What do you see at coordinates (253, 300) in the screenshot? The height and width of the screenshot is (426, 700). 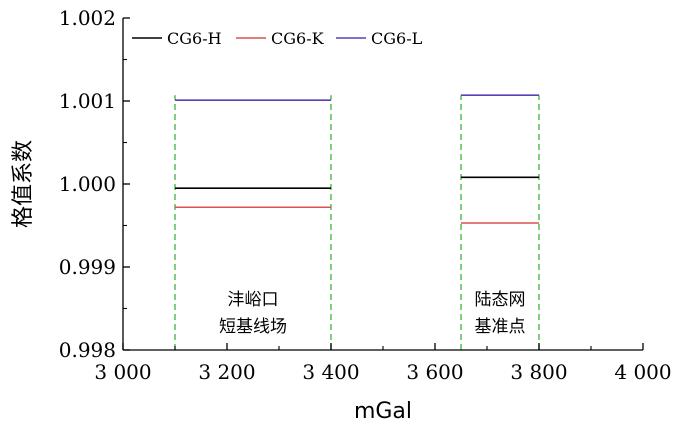 I see `annotation-0-line-0: 沣峪口` at bounding box center [253, 300].